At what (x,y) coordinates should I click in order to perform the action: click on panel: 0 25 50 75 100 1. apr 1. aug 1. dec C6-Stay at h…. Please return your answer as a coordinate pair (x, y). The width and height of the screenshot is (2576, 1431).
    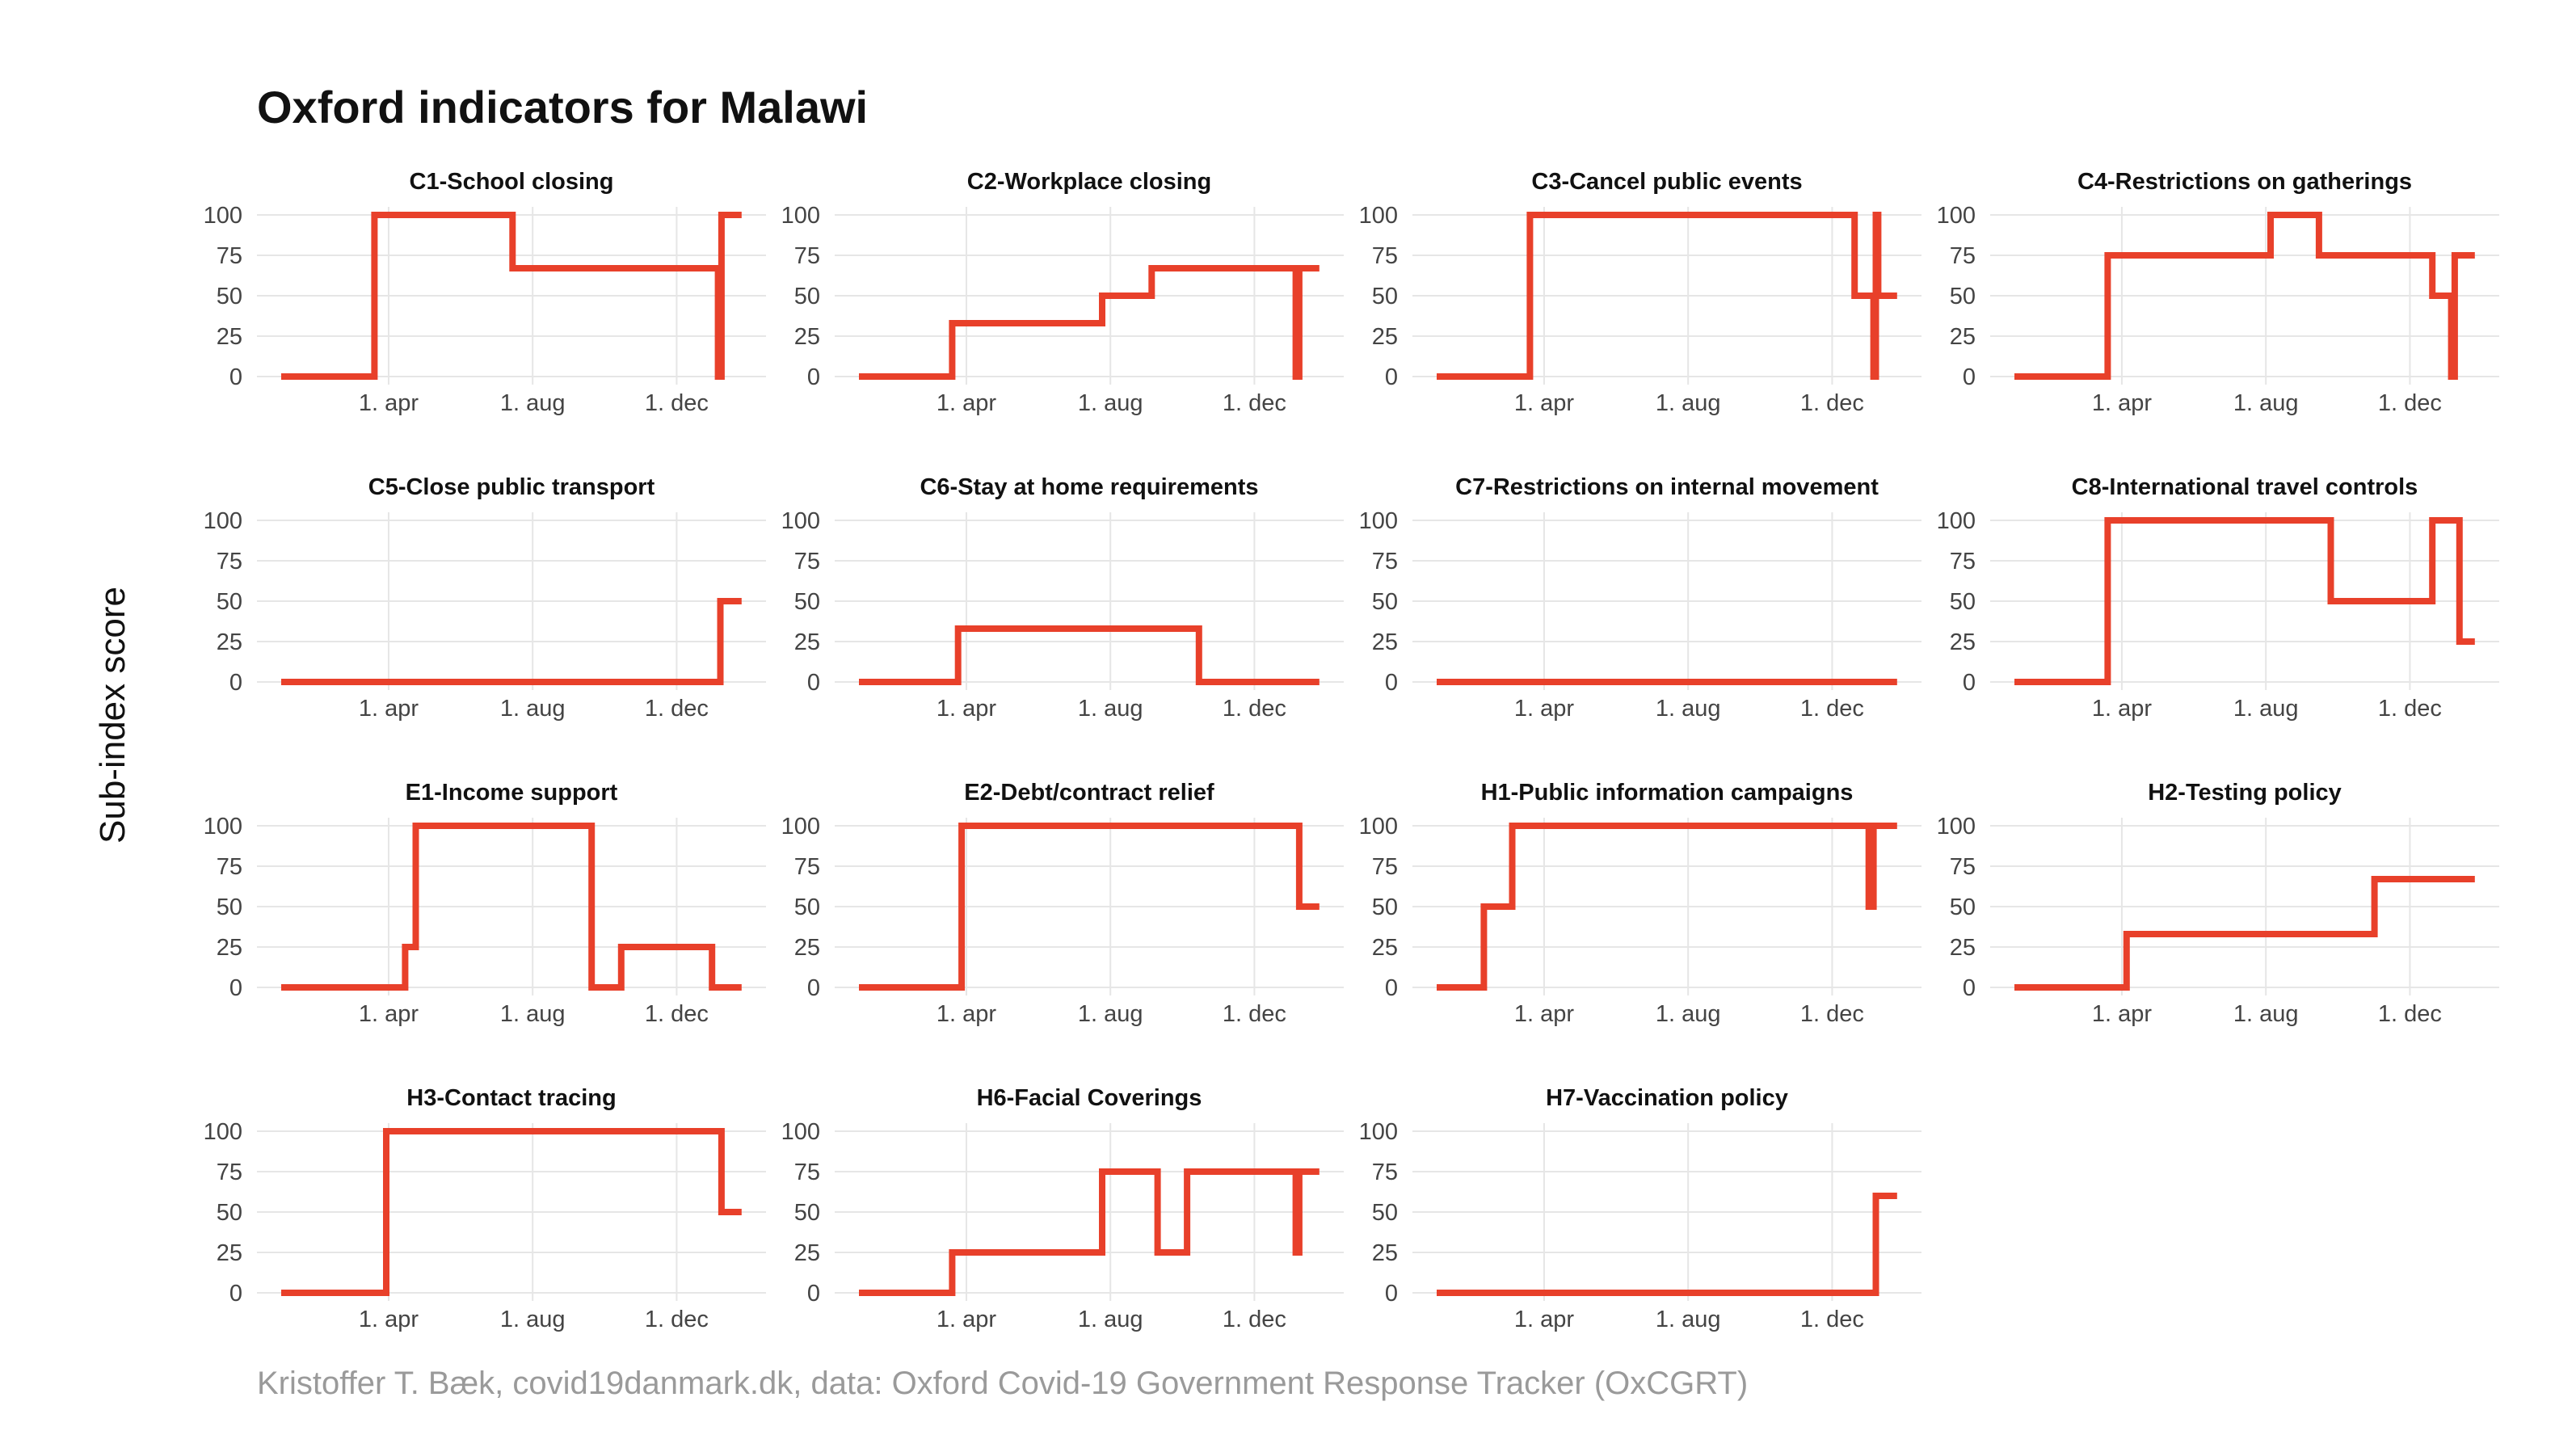
    Looking at the image, I should click on (1062, 598).